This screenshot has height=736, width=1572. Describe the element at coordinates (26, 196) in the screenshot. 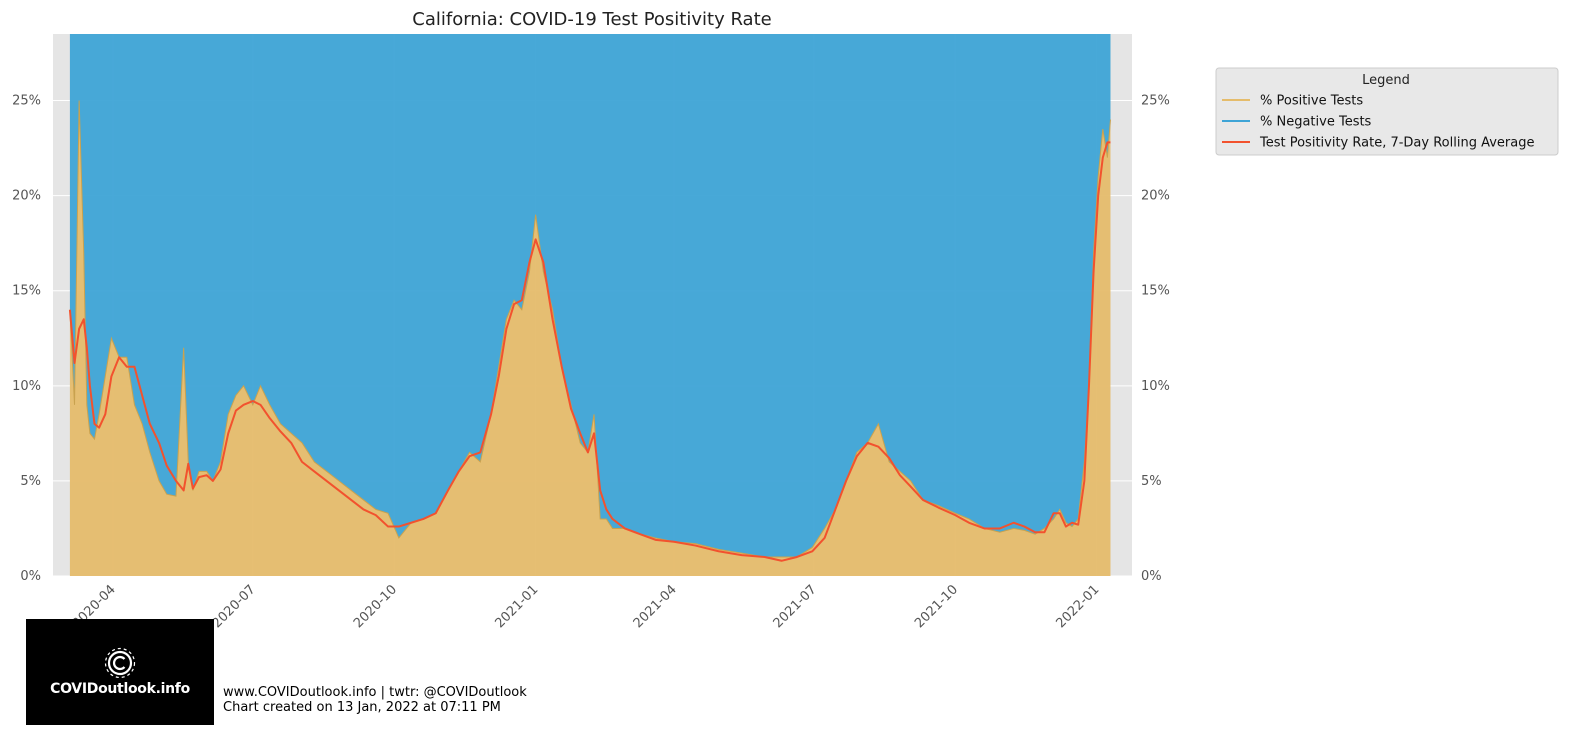

I see `y-tick-label-left: 20%` at that location.